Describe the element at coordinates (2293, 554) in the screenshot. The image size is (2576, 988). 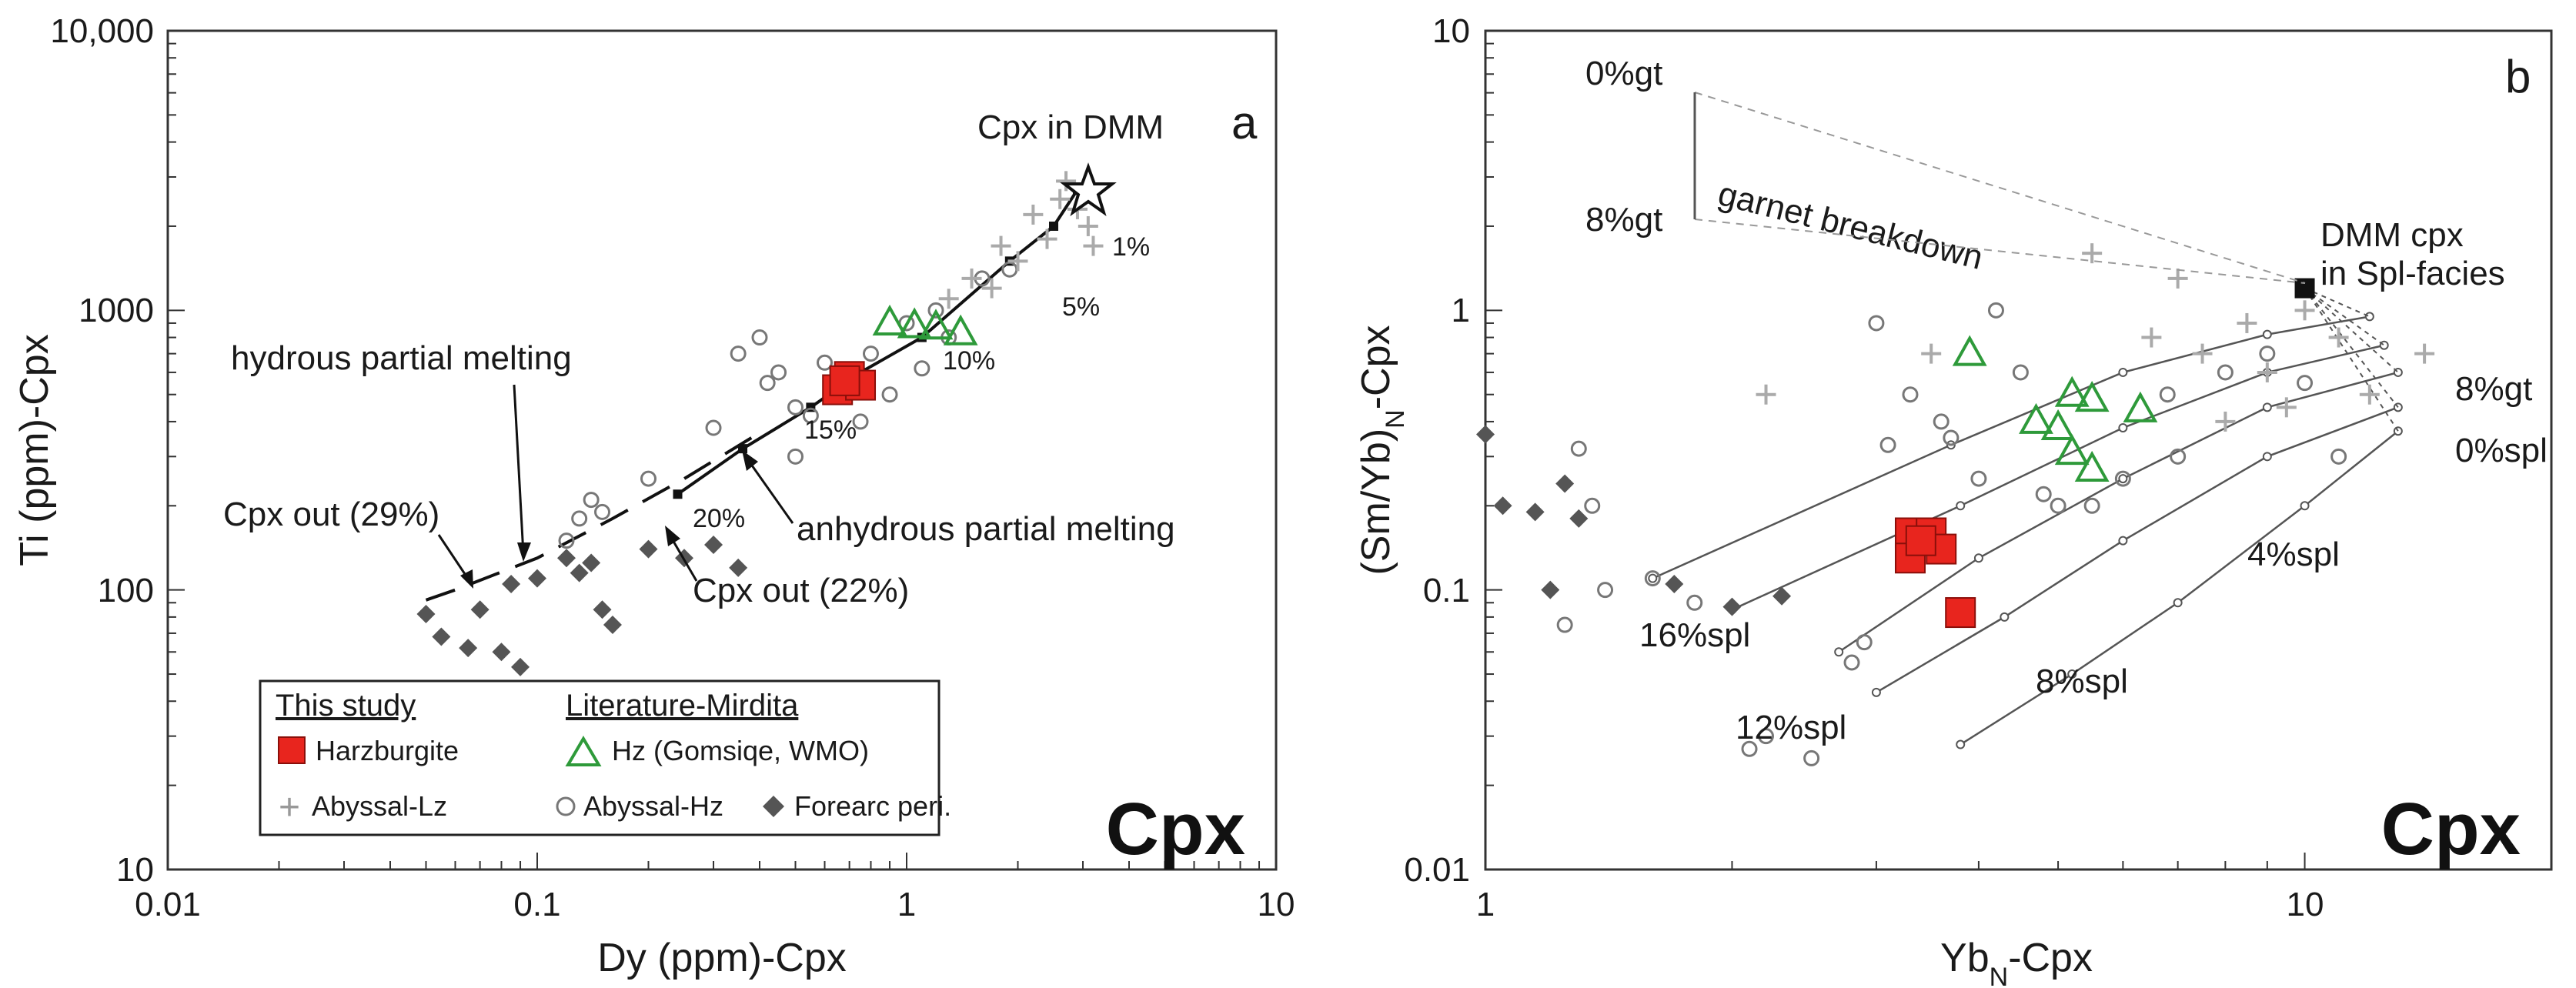
I see `annotation-spl4: 4%spl` at that location.